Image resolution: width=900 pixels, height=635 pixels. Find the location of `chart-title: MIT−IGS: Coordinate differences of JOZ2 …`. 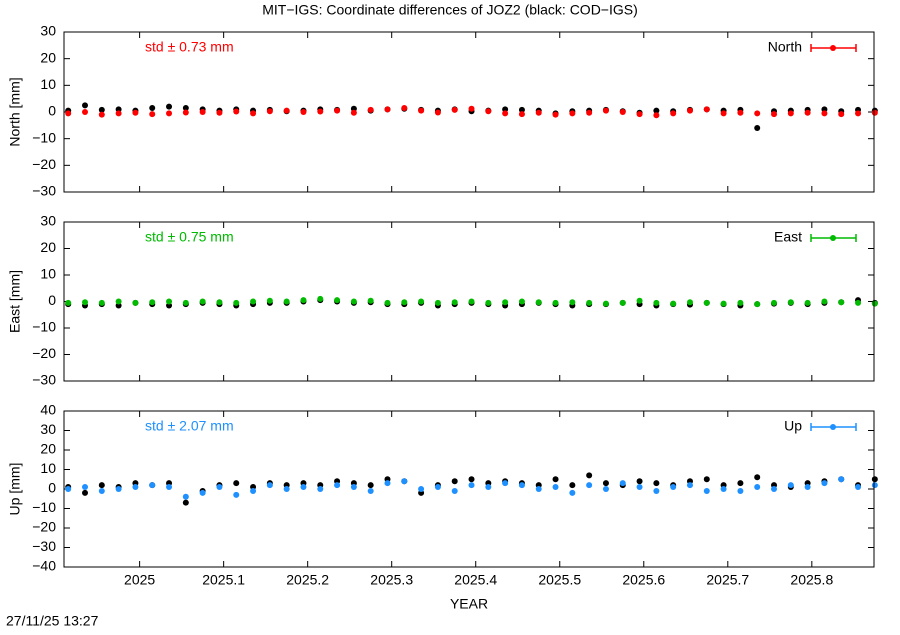

chart-title: MIT−IGS: Coordinate differences of JOZ2 … is located at coordinates (450, 10).